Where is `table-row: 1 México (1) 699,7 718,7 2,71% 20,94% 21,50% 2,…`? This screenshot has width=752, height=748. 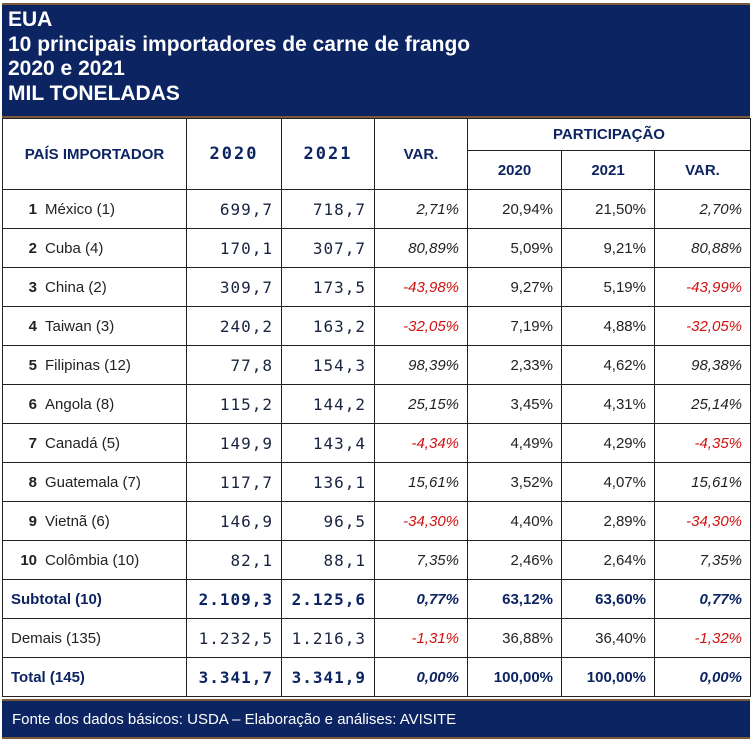
table-row: 1 México (1) 699,7 718,7 2,71% 20,94% 21,50% 2,… is located at coordinates (376, 209).